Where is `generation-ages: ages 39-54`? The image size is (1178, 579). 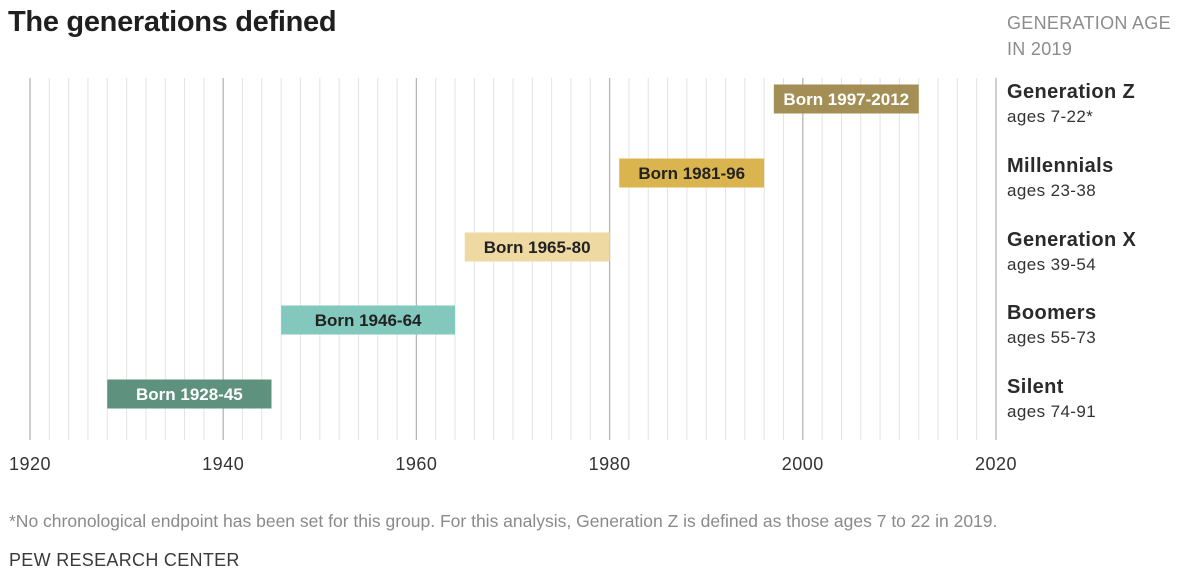
generation-ages: ages 39-54 is located at coordinates (1051, 264).